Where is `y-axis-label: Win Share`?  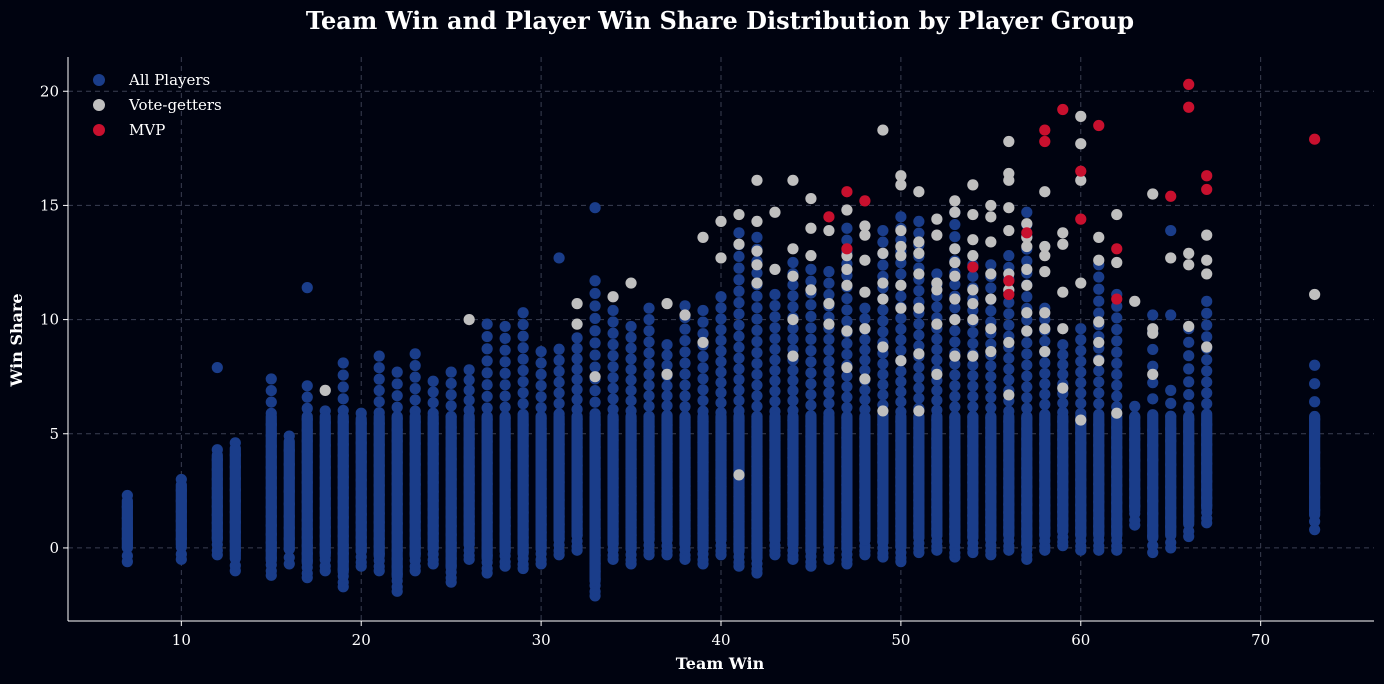
y-axis-label: Win Share is located at coordinates (16, 340).